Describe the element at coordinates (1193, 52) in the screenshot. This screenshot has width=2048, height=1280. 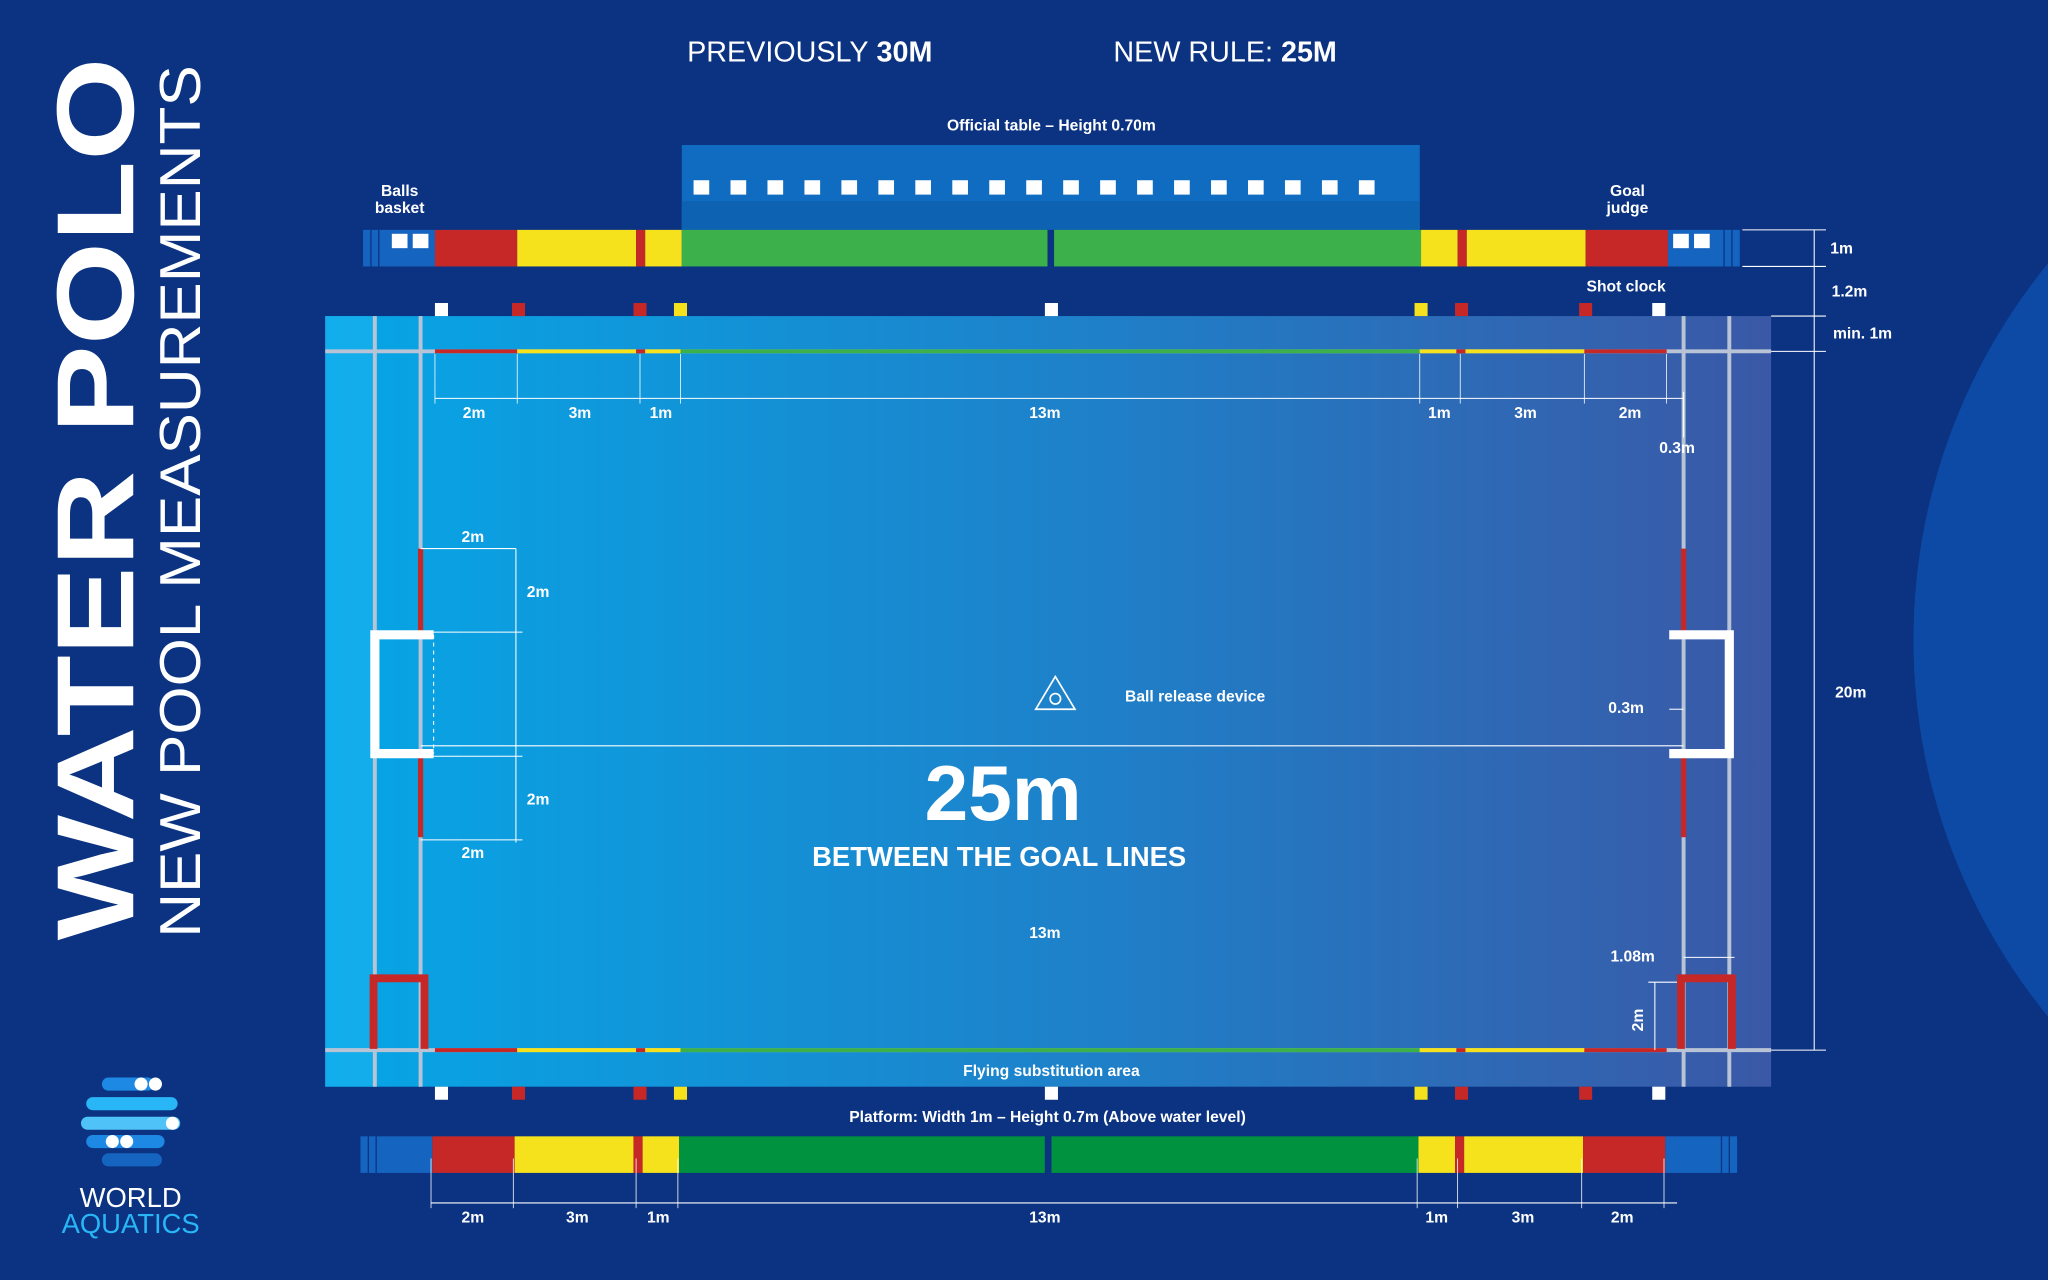
I see `header-new-label: NEW RULE:` at that location.